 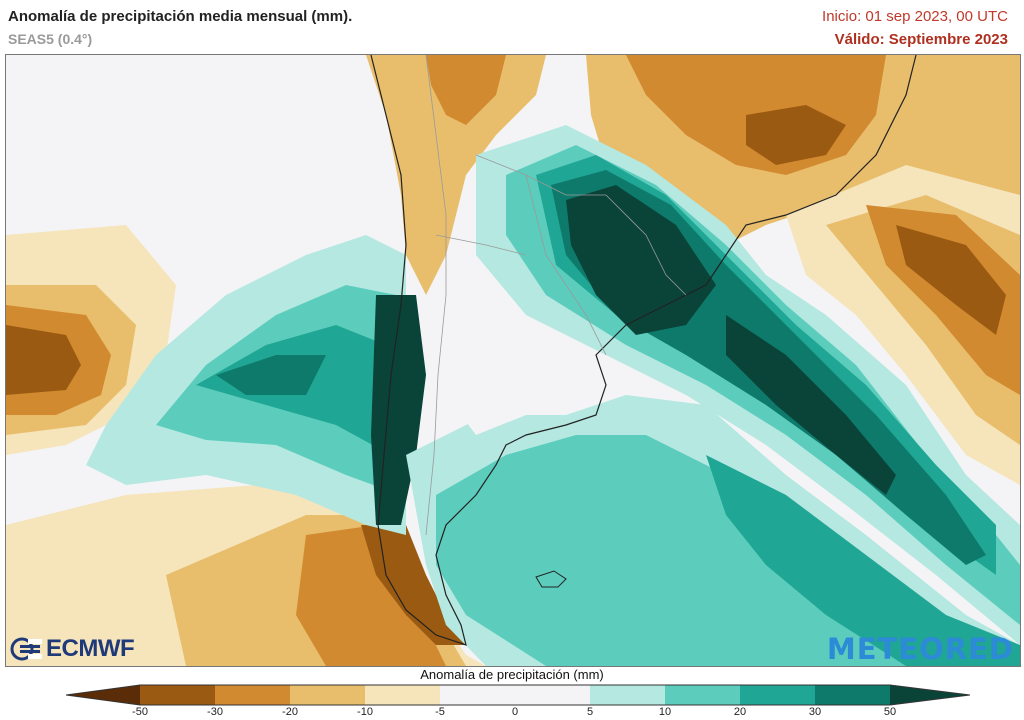 What do you see at coordinates (456, 175) in the screenshot?
I see `dry-region-andes-north` at bounding box center [456, 175].